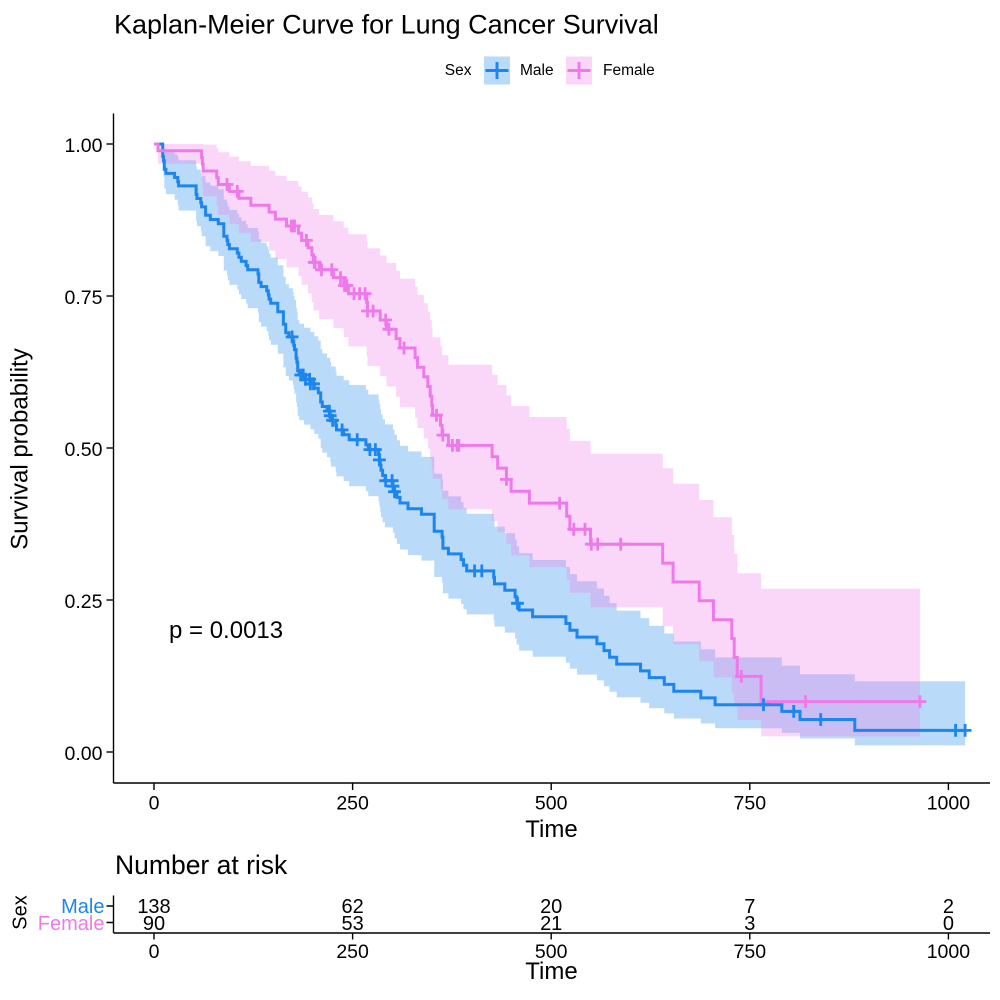  What do you see at coordinates (84, 602) in the screenshot?
I see `svg-text: 0.25` at bounding box center [84, 602].